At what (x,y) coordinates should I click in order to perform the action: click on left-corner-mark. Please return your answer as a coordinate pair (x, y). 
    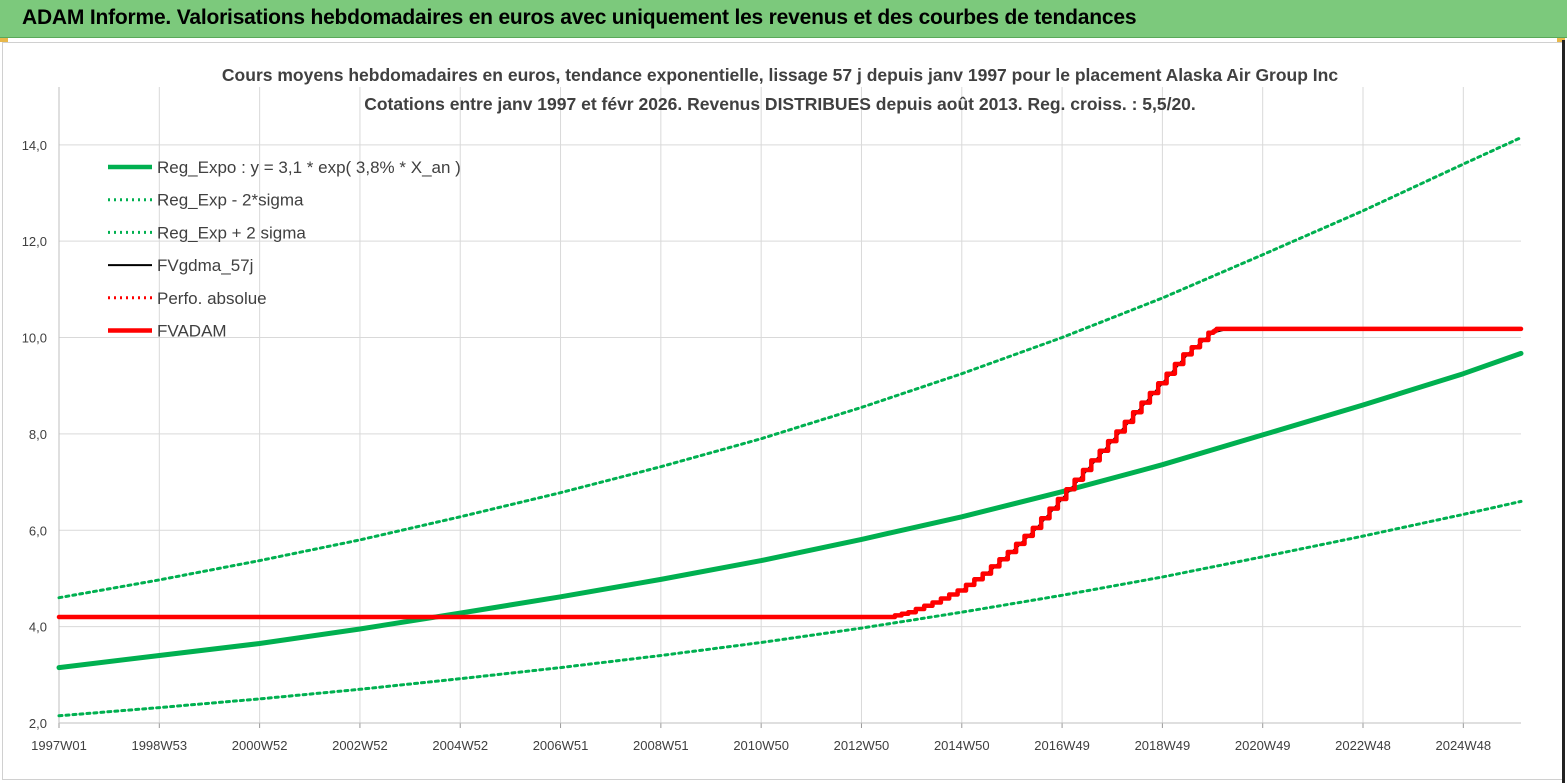
    Looking at the image, I should click on (4, 40).